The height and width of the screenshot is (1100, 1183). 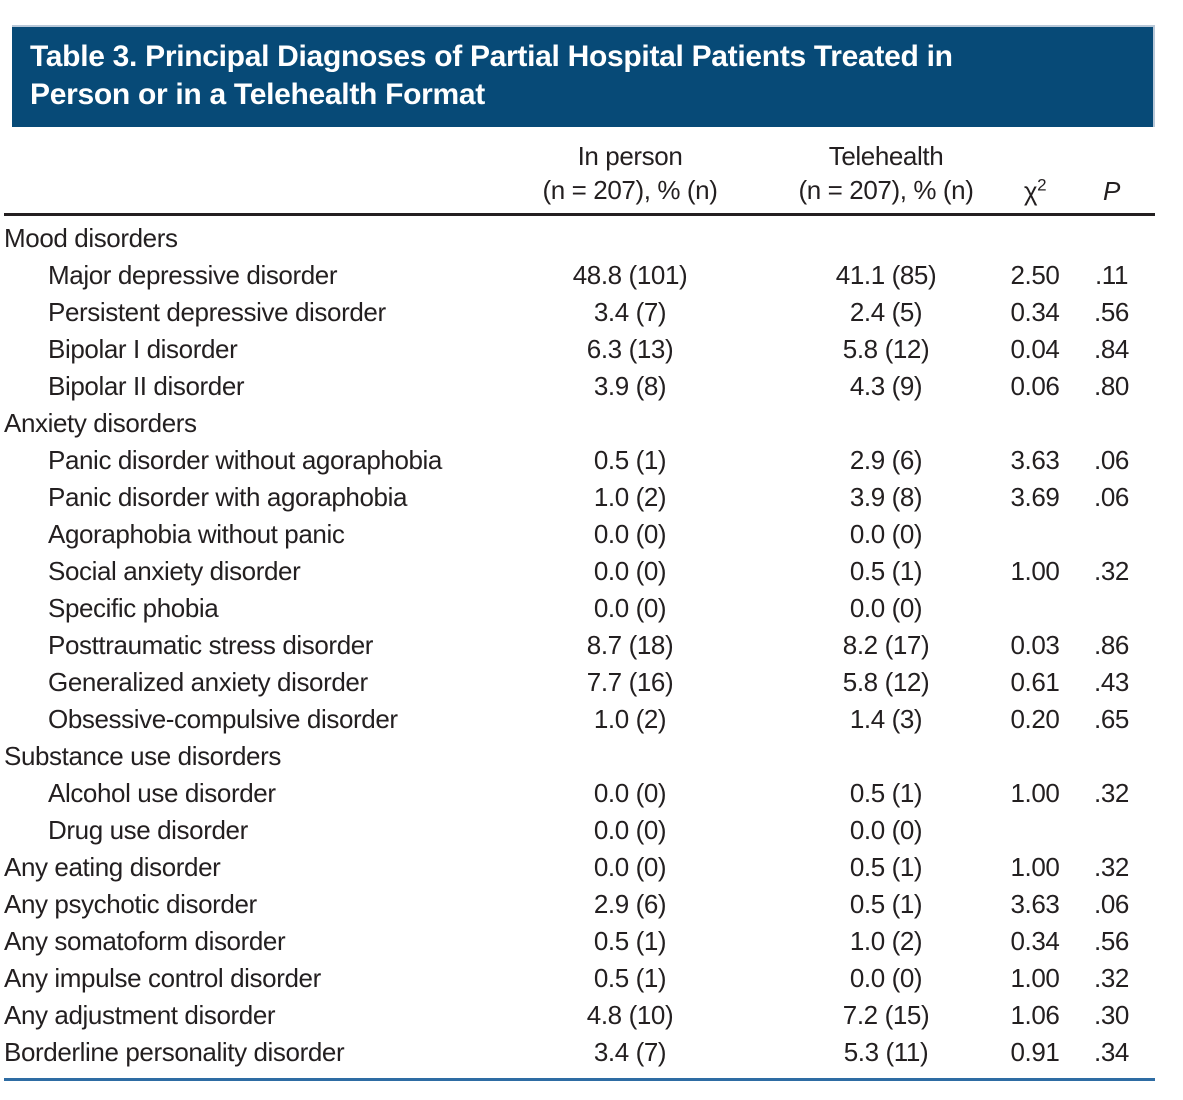 I want to click on p-value: .43, so click(x=1111, y=682).